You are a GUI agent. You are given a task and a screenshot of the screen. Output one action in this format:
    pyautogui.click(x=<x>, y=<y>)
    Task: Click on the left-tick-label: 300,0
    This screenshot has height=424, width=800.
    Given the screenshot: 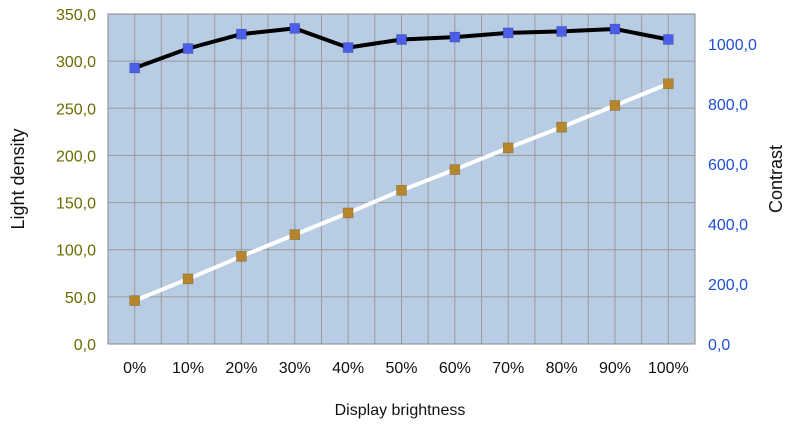 What is the action you would take?
    pyautogui.click(x=76, y=62)
    